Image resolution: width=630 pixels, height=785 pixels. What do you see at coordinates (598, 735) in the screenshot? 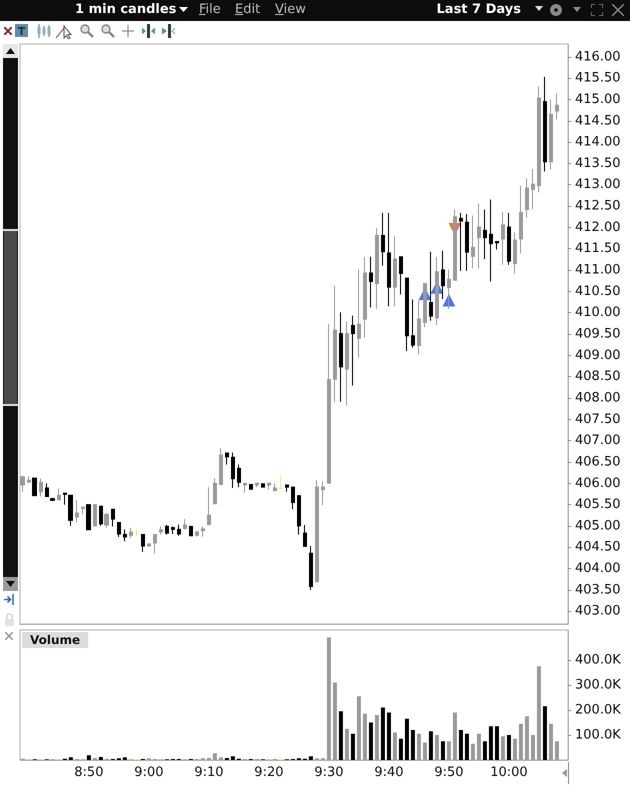
I see `y-tick-label: 100.0K` at bounding box center [598, 735].